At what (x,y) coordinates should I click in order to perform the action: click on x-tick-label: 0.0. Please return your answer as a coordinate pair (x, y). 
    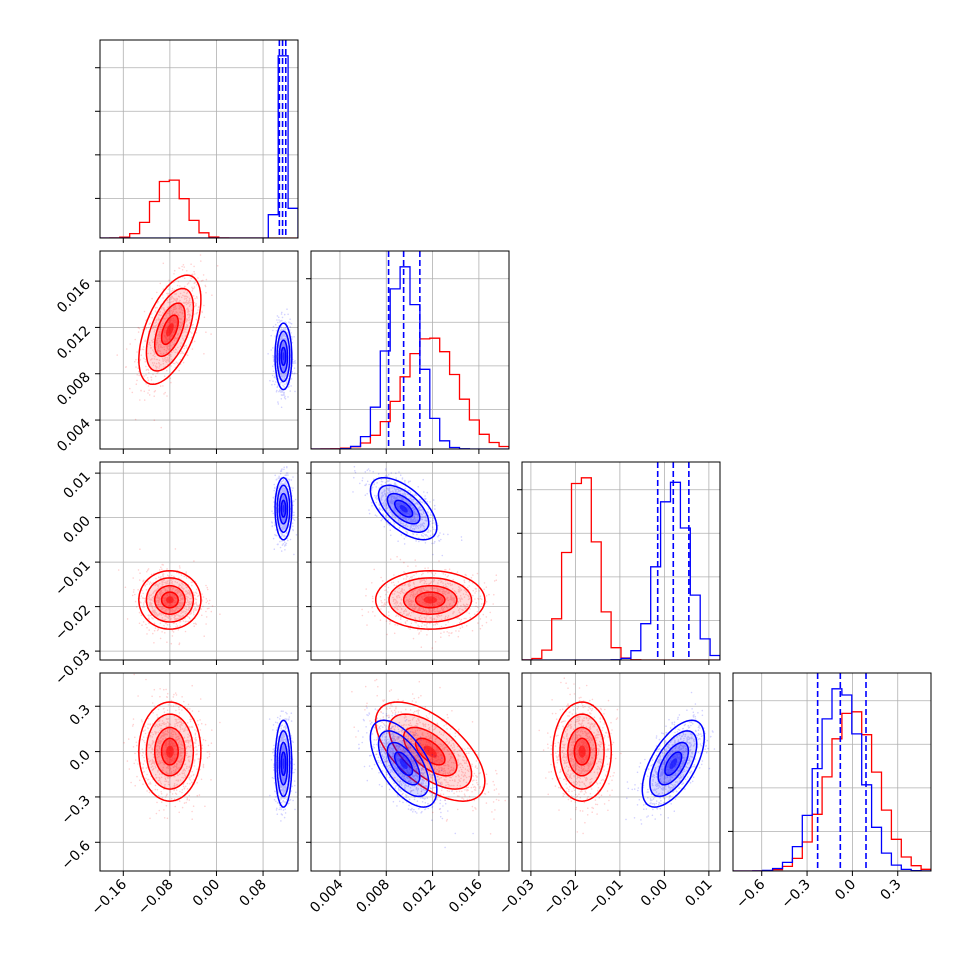
    Looking at the image, I should click on (845, 890).